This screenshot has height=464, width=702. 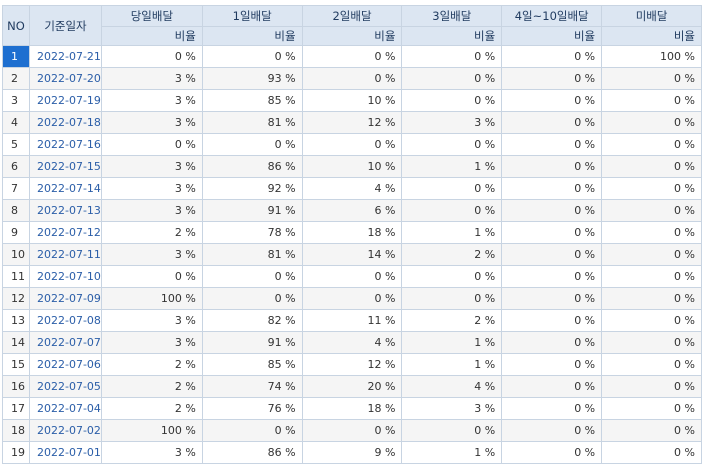 I want to click on 1day-ratio-cell: 76 %, so click(x=252, y=408).